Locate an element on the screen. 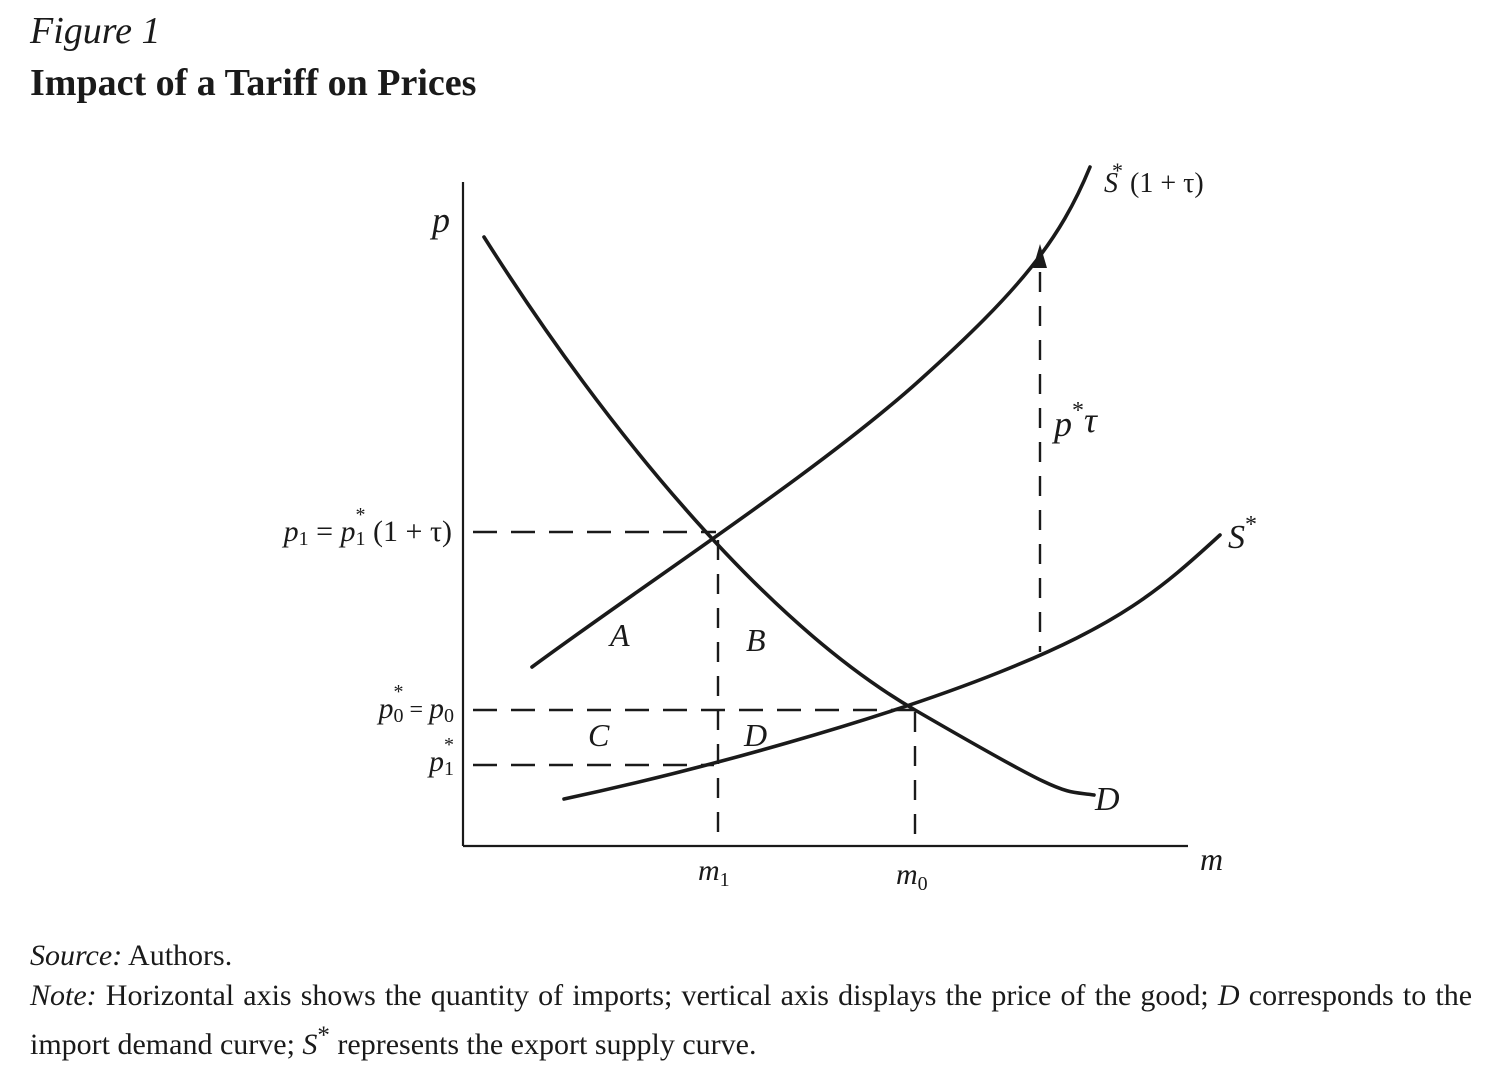 The image size is (1491, 1068). demand-label: D is located at coordinates (1107, 799).